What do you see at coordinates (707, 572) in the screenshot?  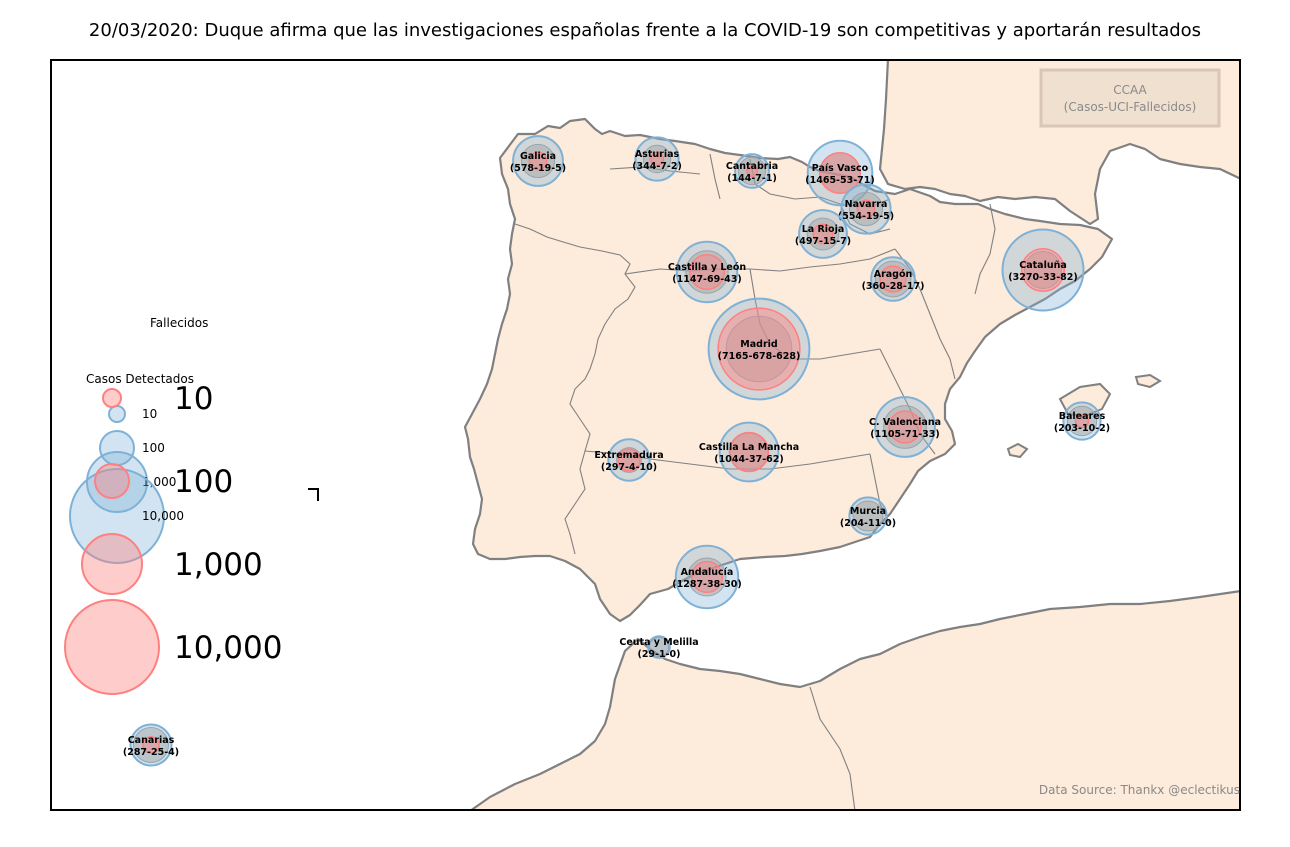 I see `region-name-label: Andalucía` at bounding box center [707, 572].